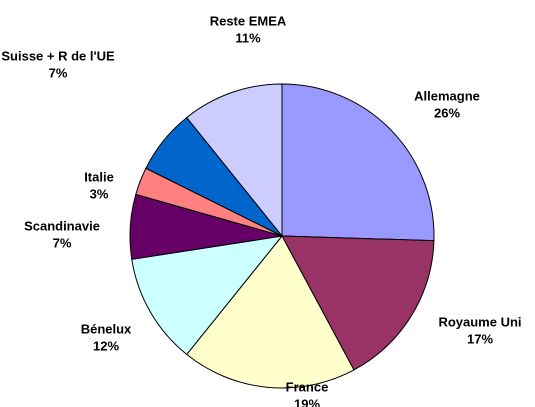 The image size is (535, 407). Describe the element at coordinates (58, 55) in the screenshot. I see `slice-label: Suisse + R de l'UE` at that location.